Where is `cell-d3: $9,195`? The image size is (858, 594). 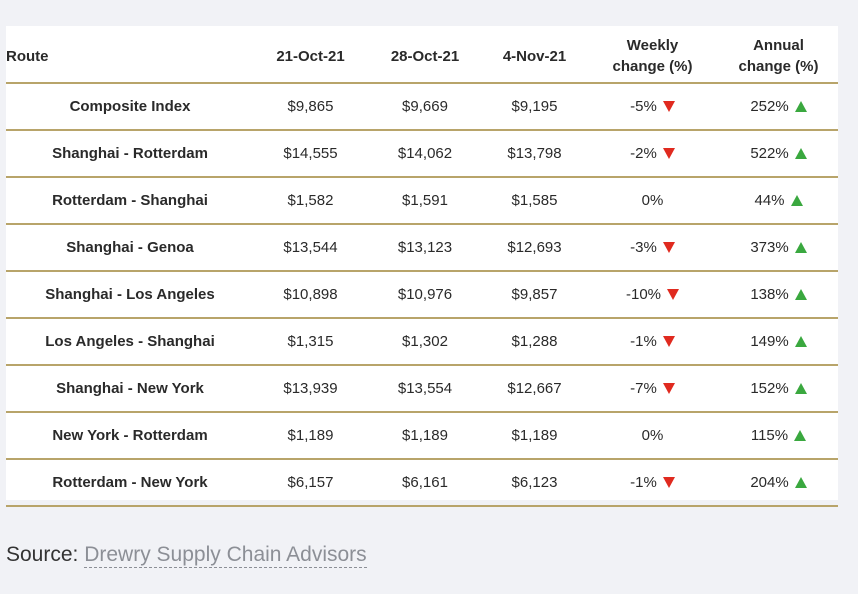
cell-d3: $9,195 is located at coordinates (534, 107).